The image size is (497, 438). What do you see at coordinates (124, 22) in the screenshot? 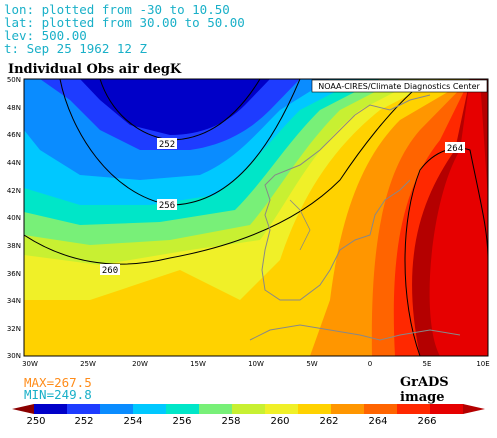
I see `lat-range-text: lat: plotted from 30.00 to 50.00` at bounding box center [124, 22].